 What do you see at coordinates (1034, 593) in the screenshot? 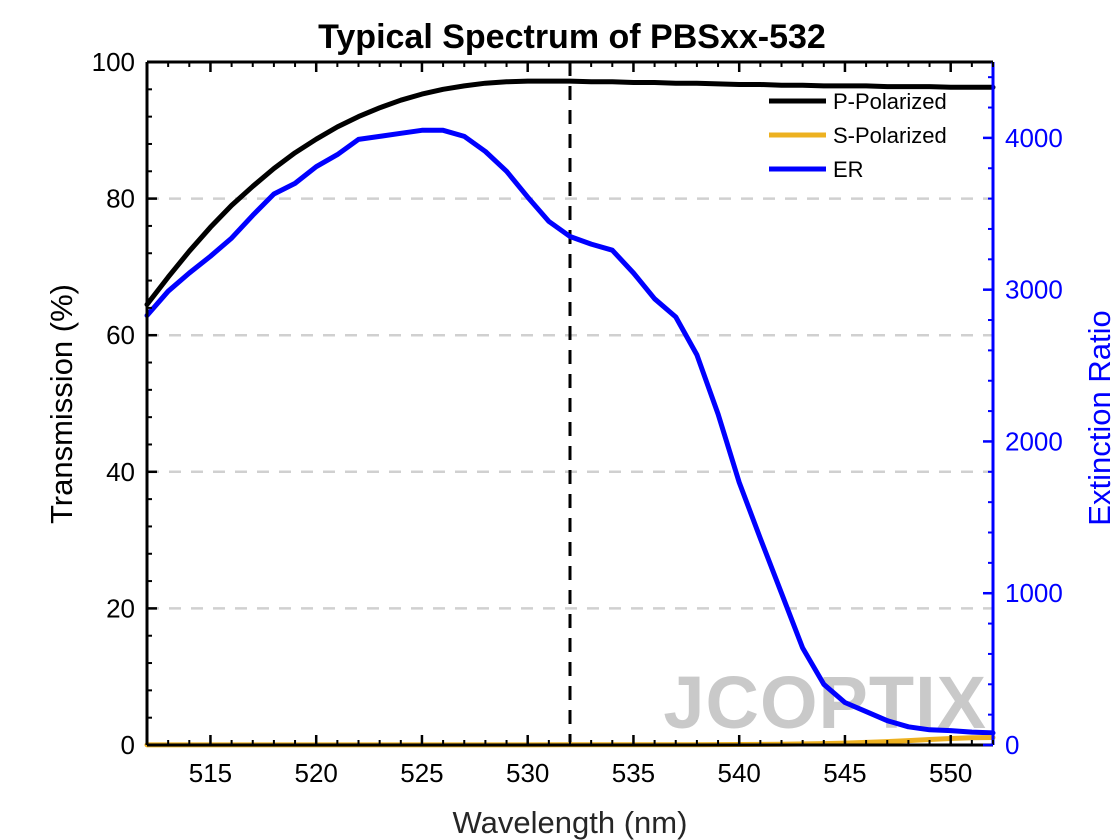
I see `y-right-tick-label: 1000` at bounding box center [1034, 593].